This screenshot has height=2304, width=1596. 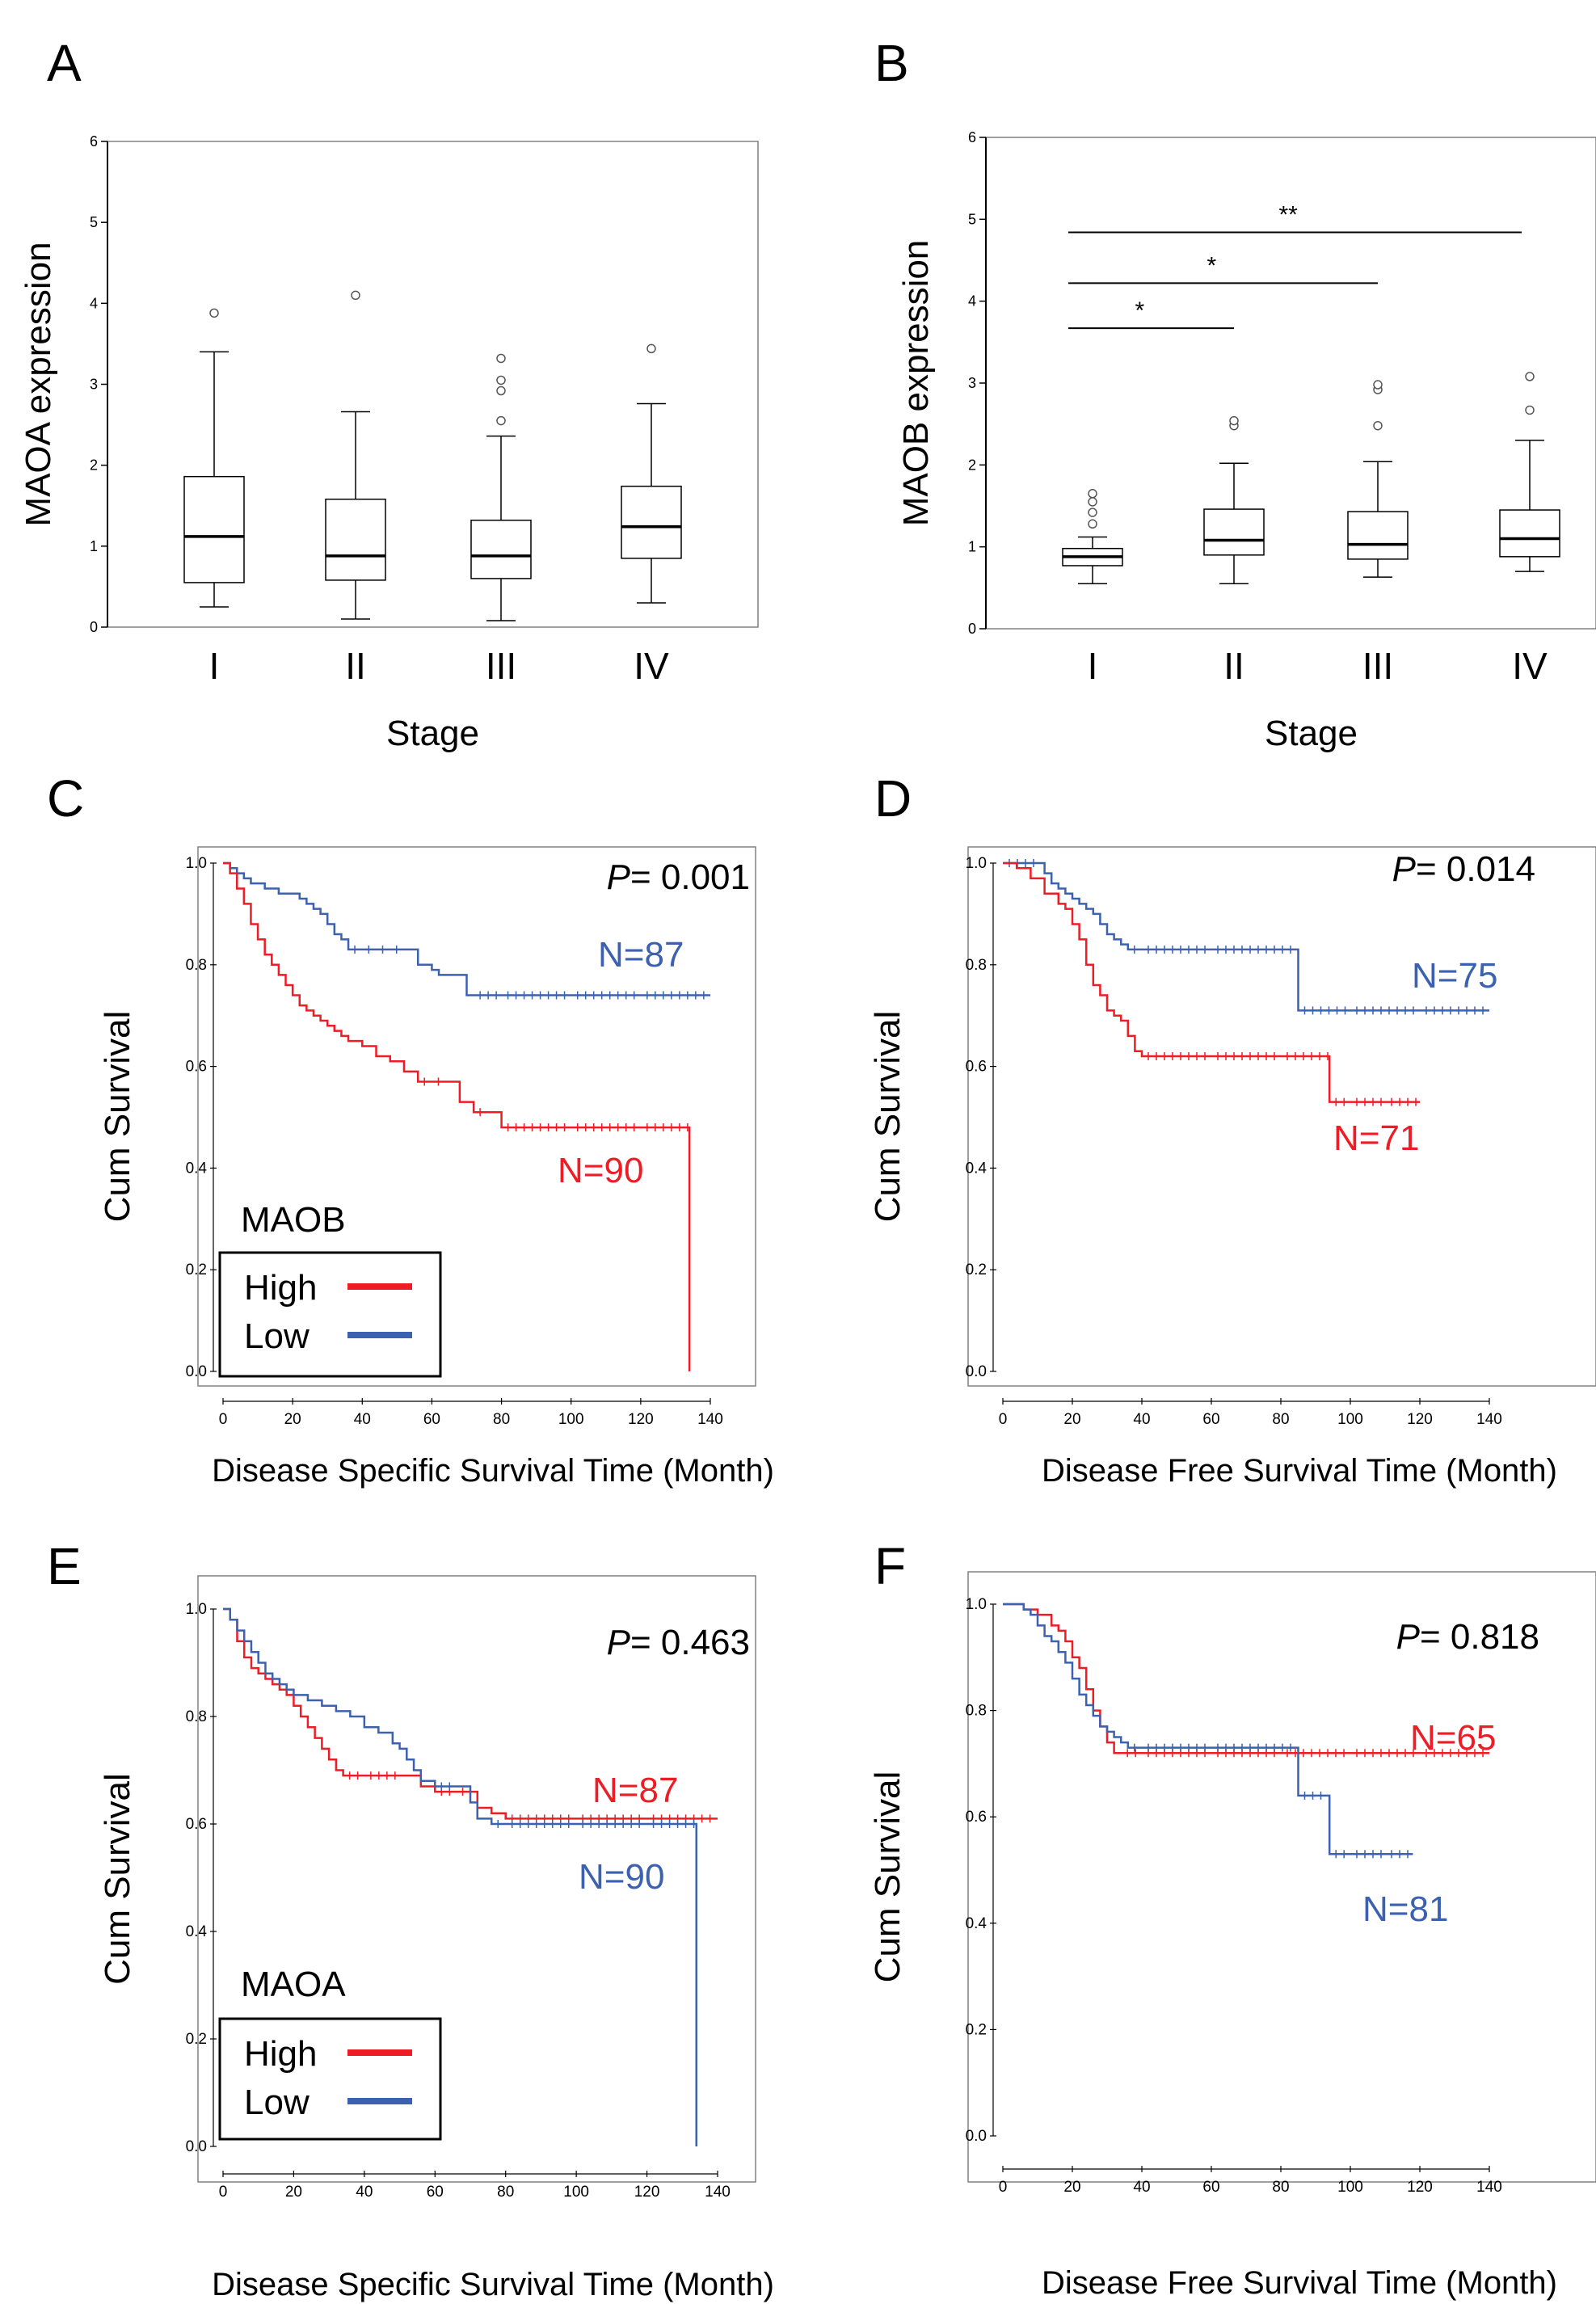 What do you see at coordinates (1467, 1637) in the screenshot?
I see `p-value: P= 0.818` at bounding box center [1467, 1637].